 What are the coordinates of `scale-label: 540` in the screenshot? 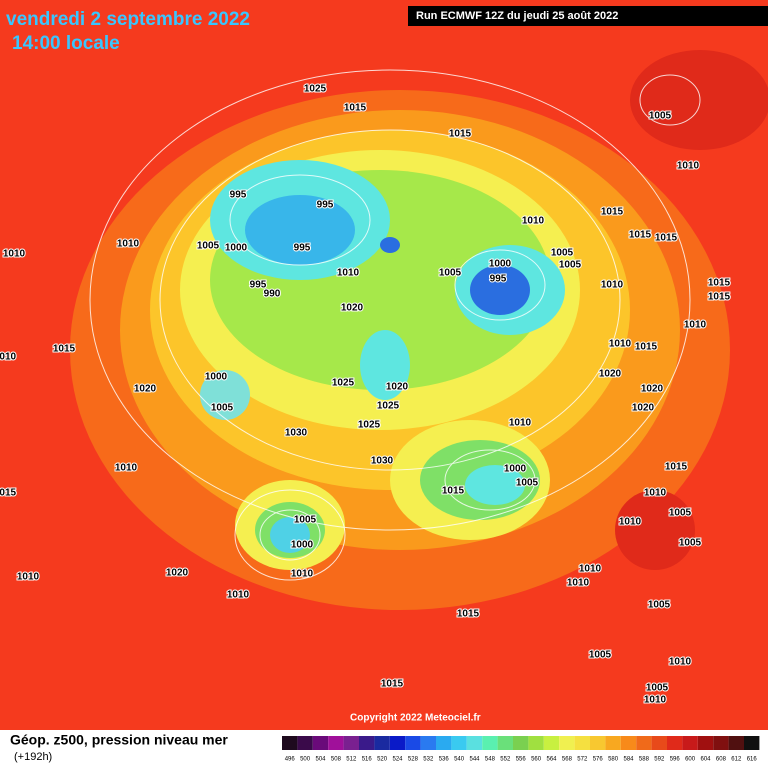 It's located at (459, 760).